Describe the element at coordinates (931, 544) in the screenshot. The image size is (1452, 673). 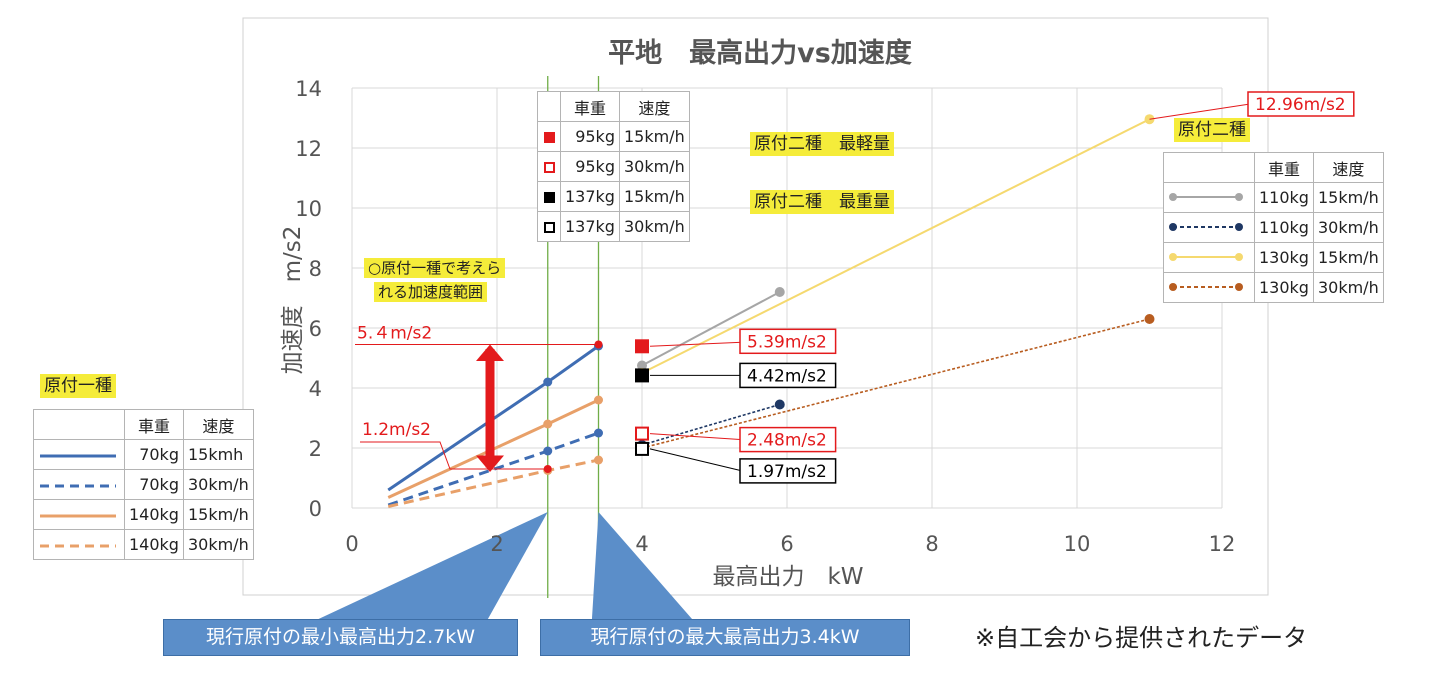
I see `x-tick-label: 8` at that location.